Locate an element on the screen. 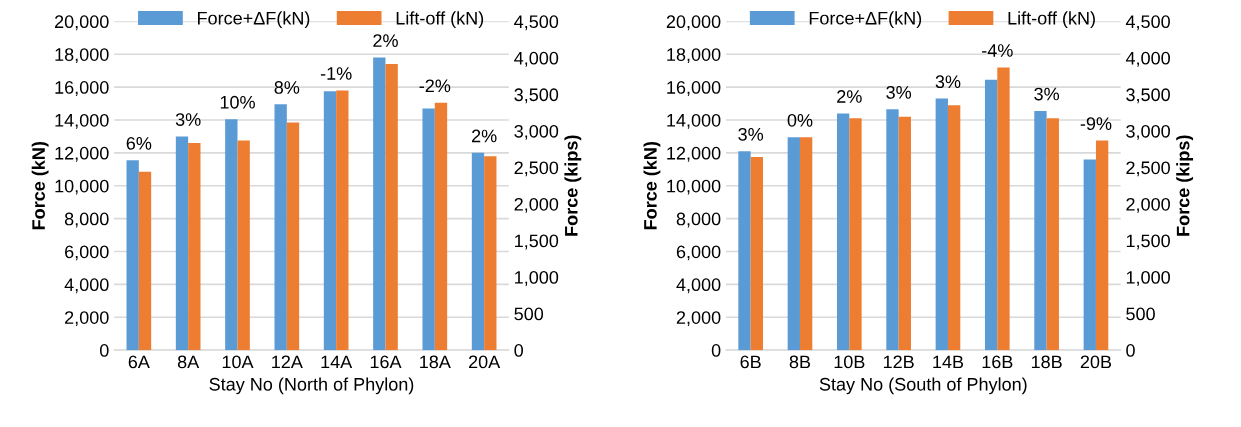 The width and height of the screenshot is (1241, 427). annotation: -9% is located at coordinates (1096, 124).